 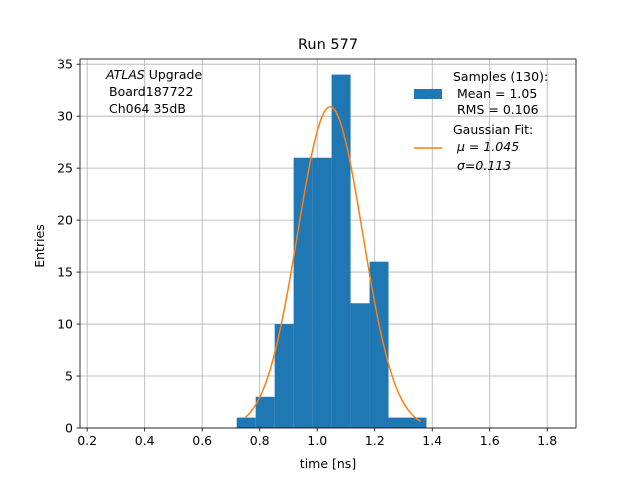 I want to click on x-tick-label: 0.4, so click(x=145, y=440).